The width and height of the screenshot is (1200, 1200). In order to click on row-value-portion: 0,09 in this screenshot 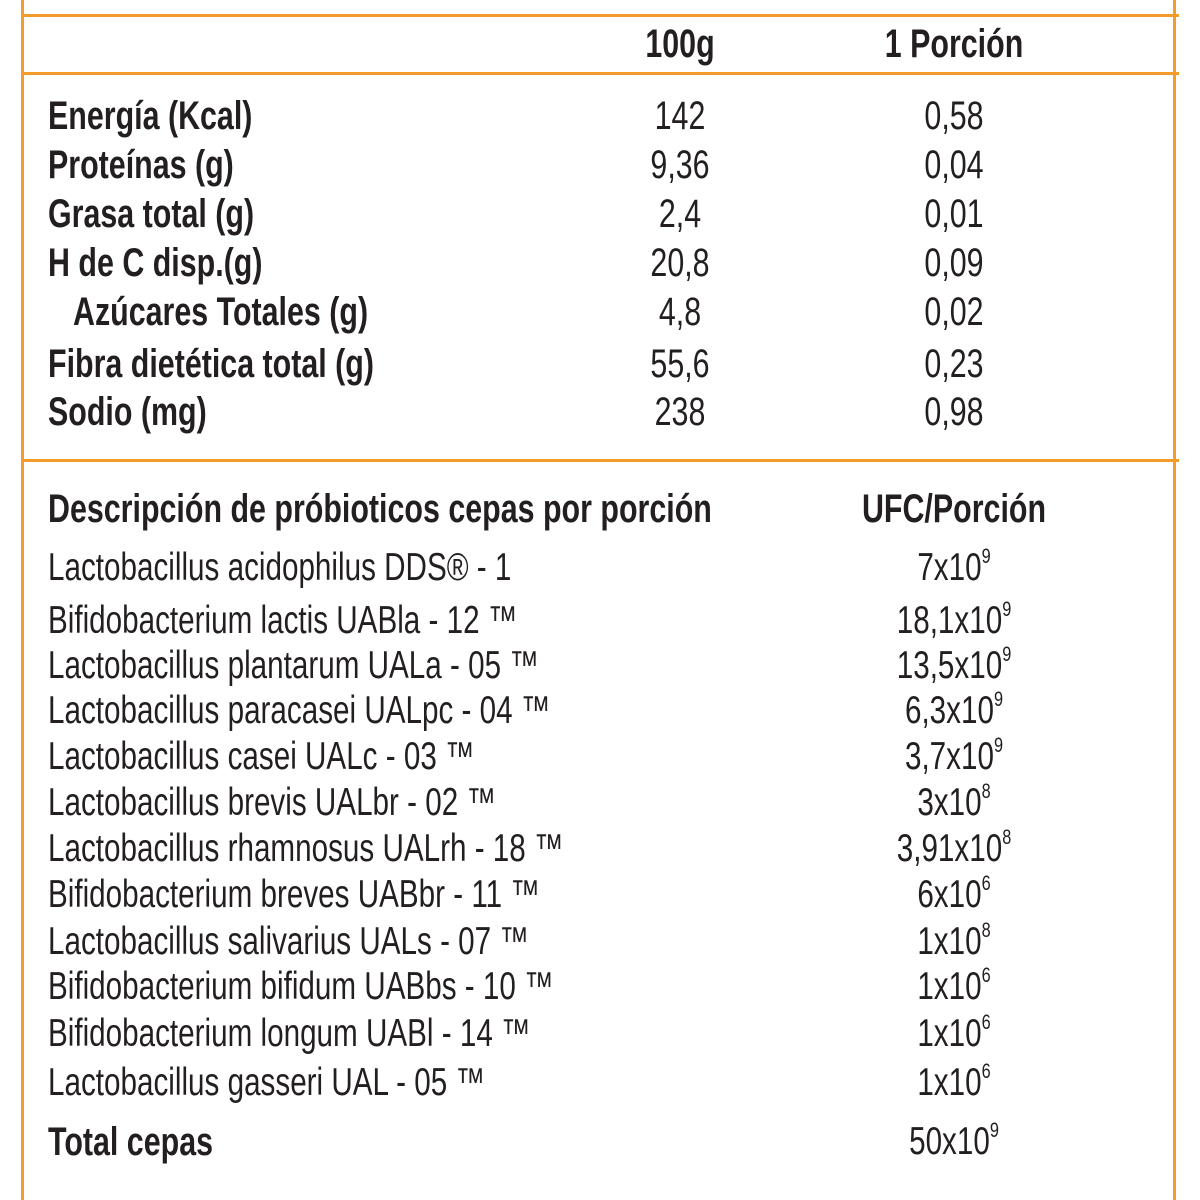, I will do `click(954, 263)`.